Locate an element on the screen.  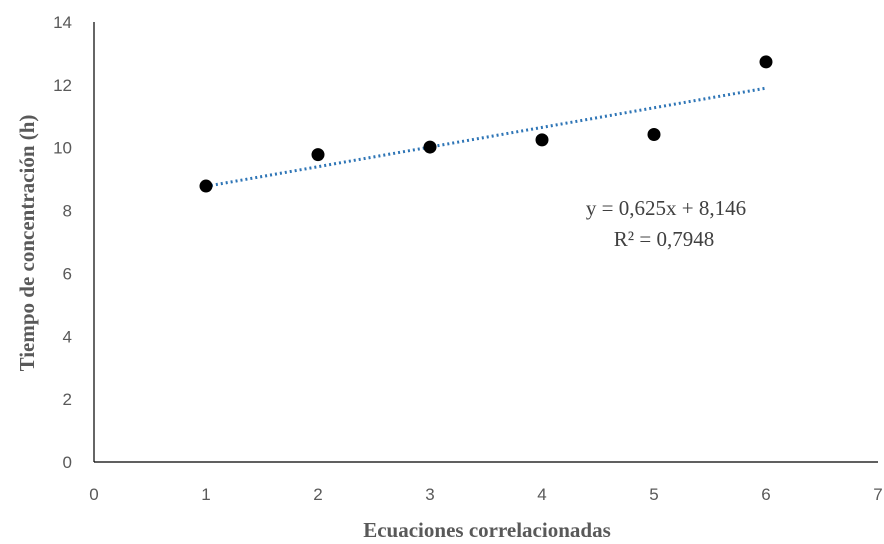
trendline is located at coordinates (486, 137).